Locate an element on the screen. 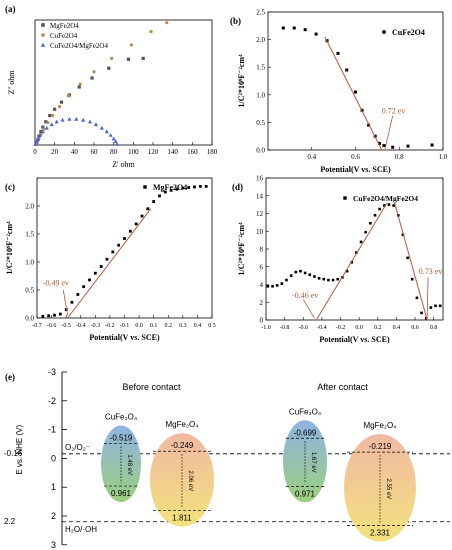 The width and height of the screenshot is (452, 550). x-axis-label: Potential(V vs. SCE) is located at coordinates (355, 169).